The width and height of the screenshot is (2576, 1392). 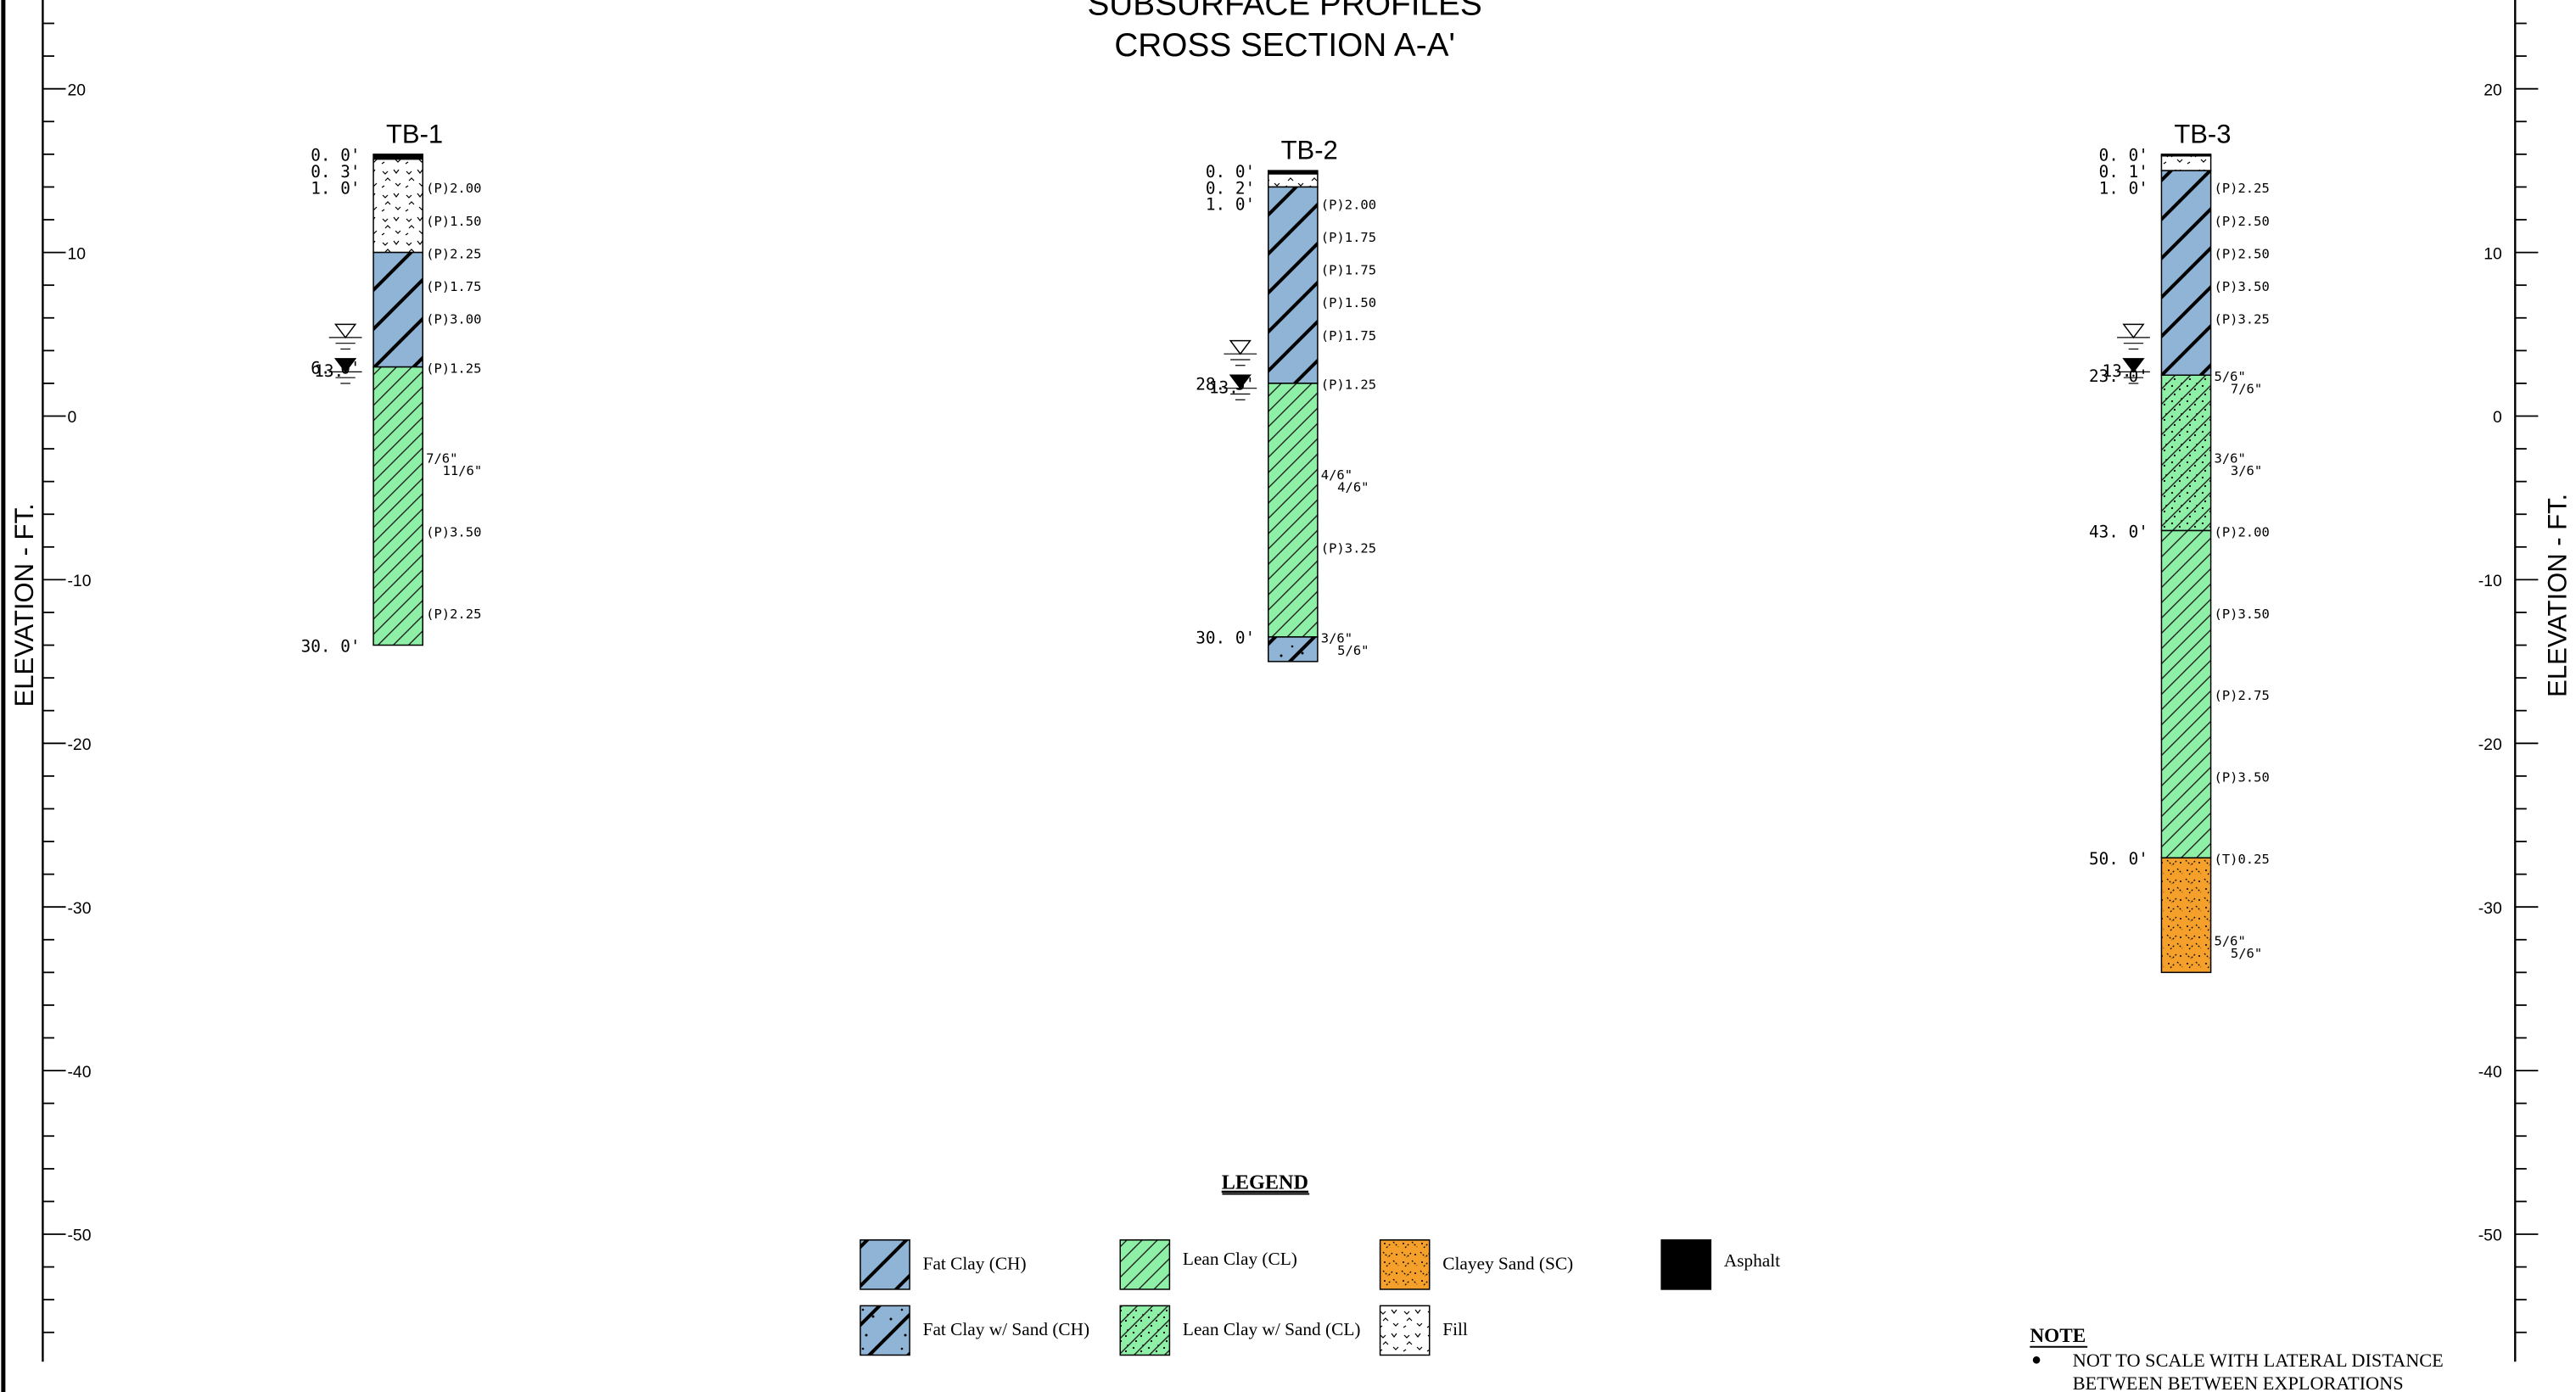 I want to click on soil-layer-fat-clay-sand, so click(x=1293, y=649).